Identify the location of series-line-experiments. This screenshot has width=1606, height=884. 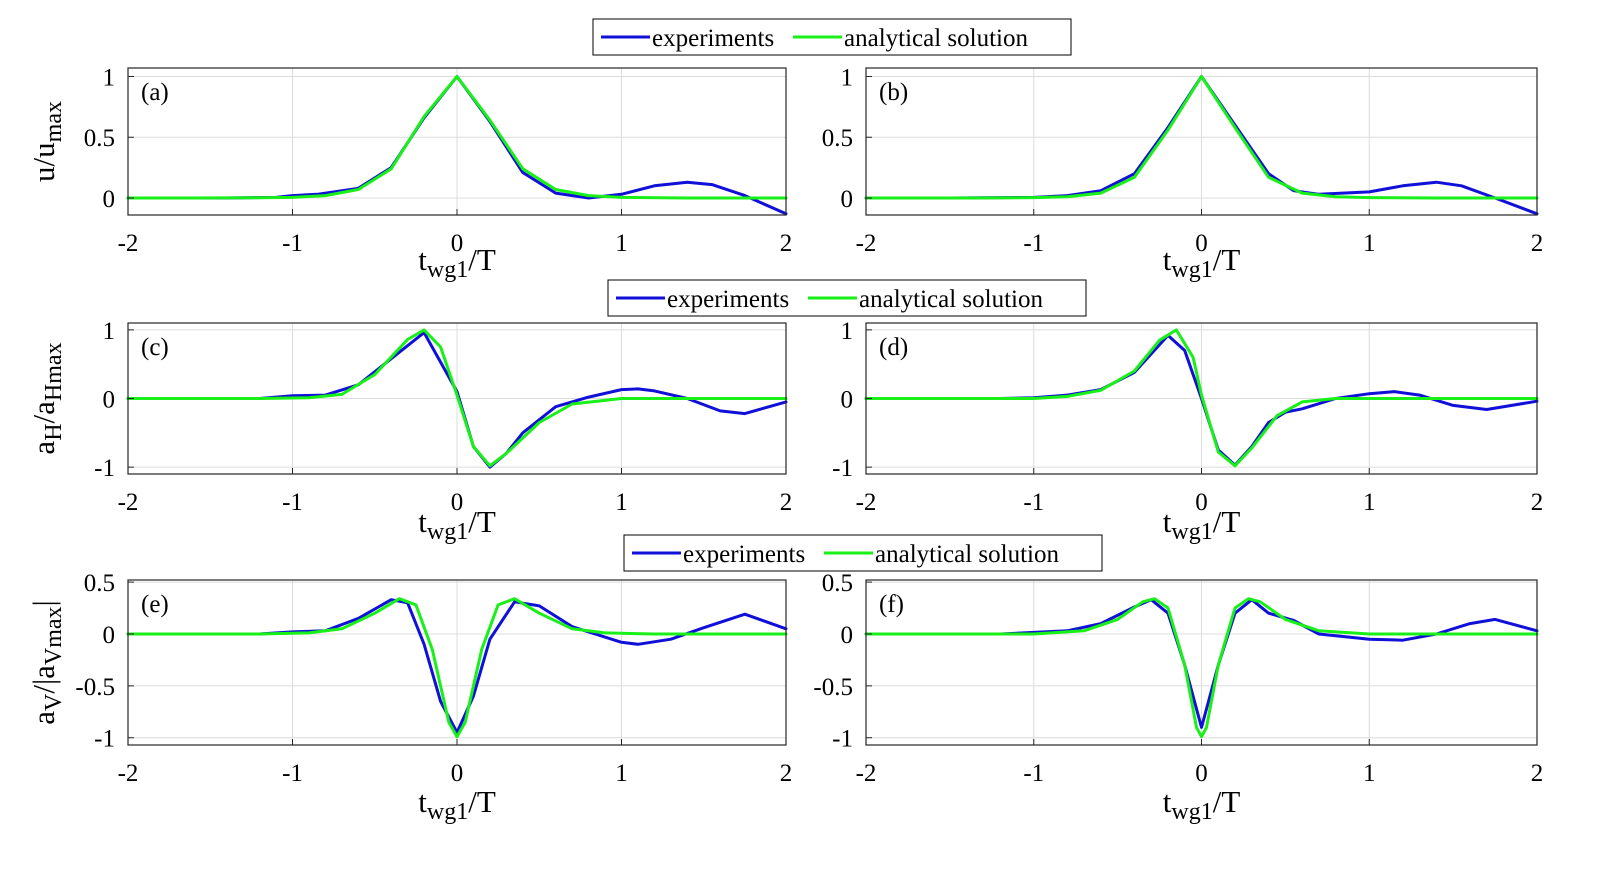
(457, 666).